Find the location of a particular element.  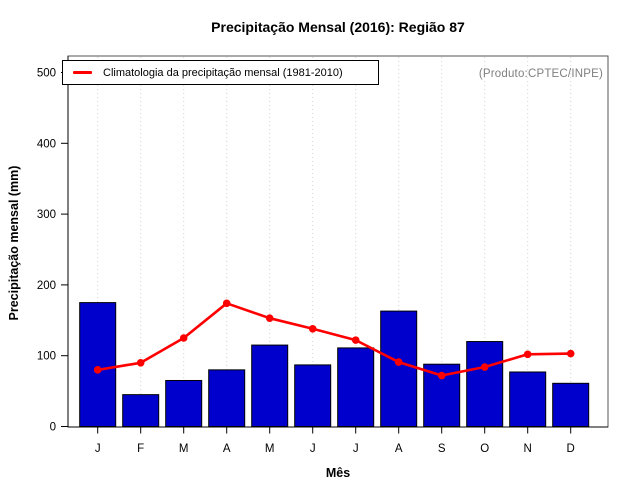

x-tick-label-month-9: S is located at coordinates (442, 449).